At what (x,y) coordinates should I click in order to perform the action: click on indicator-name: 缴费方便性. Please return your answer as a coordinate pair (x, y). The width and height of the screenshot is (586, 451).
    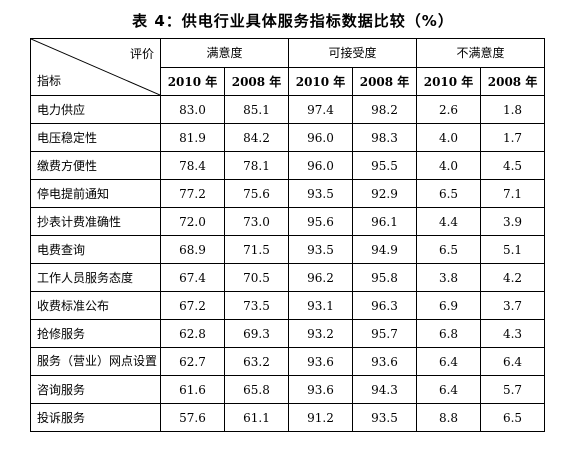
    Looking at the image, I should click on (95, 165).